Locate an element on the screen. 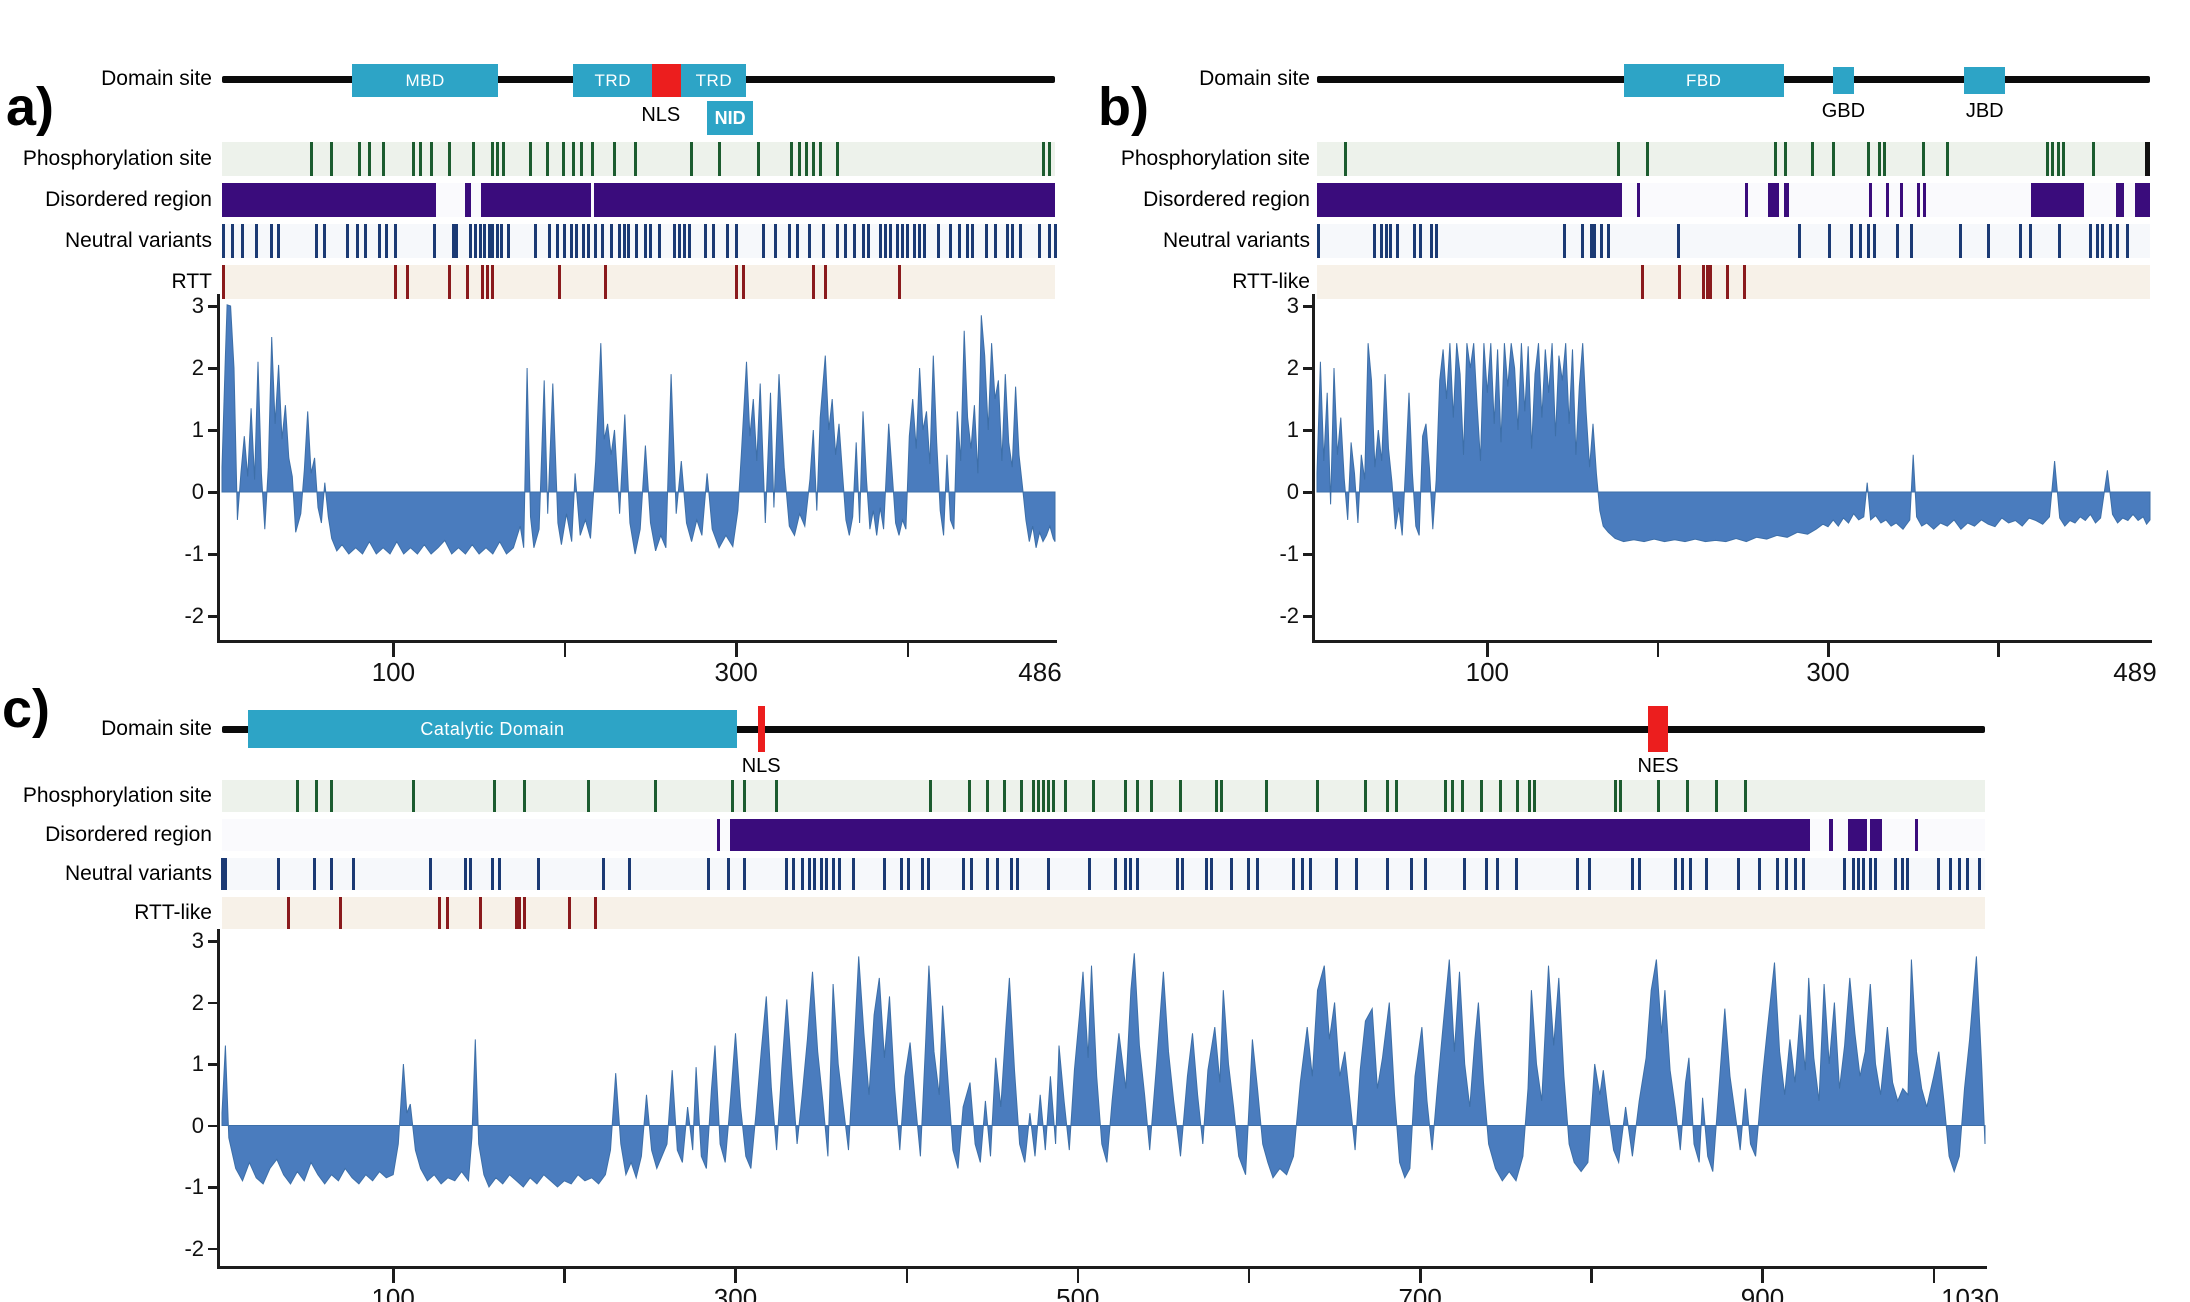  domain-box-mbd: MBD is located at coordinates (425, 80).